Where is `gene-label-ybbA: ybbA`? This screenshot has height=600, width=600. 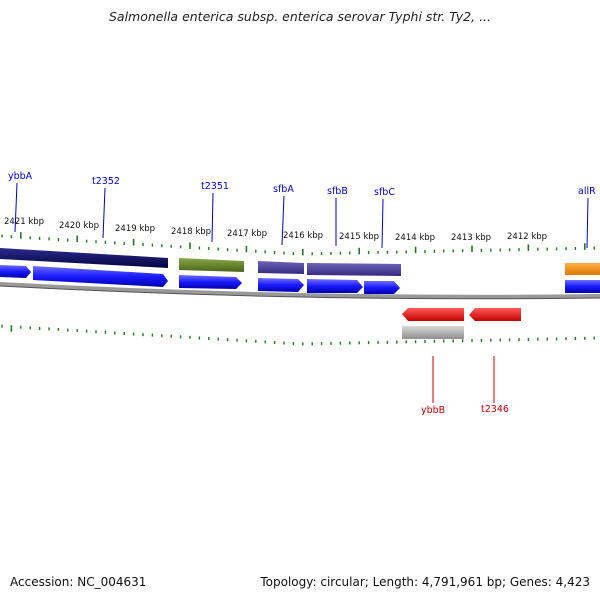
gene-label-ybbA: ybbA is located at coordinates (20, 176).